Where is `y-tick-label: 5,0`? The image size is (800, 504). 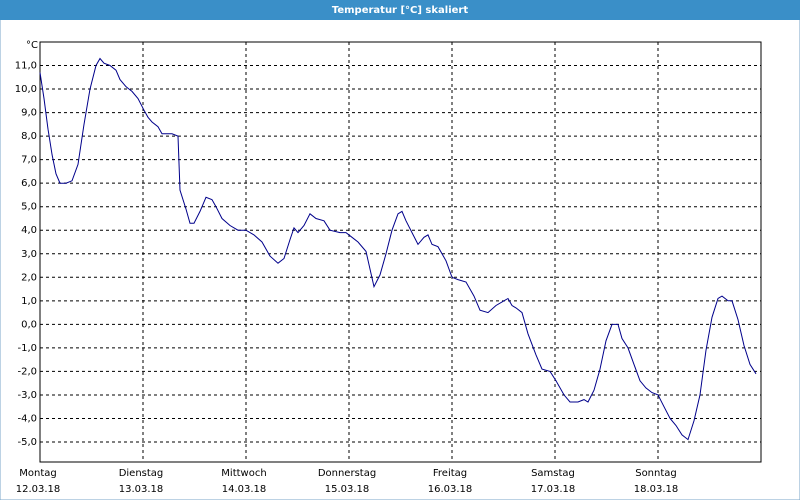
y-tick-label: 5,0 is located at coordinates (29, 207).